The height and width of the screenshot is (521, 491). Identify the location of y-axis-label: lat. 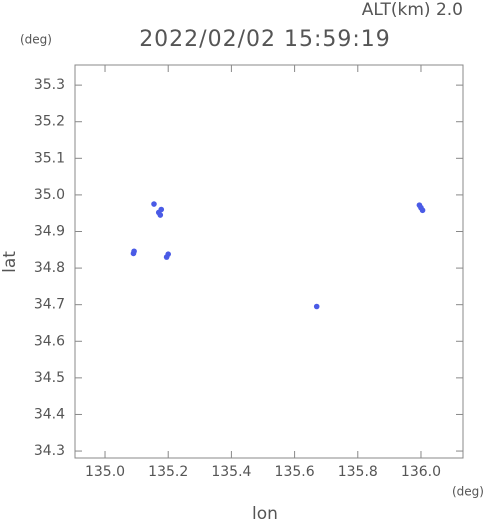
(10, 262).